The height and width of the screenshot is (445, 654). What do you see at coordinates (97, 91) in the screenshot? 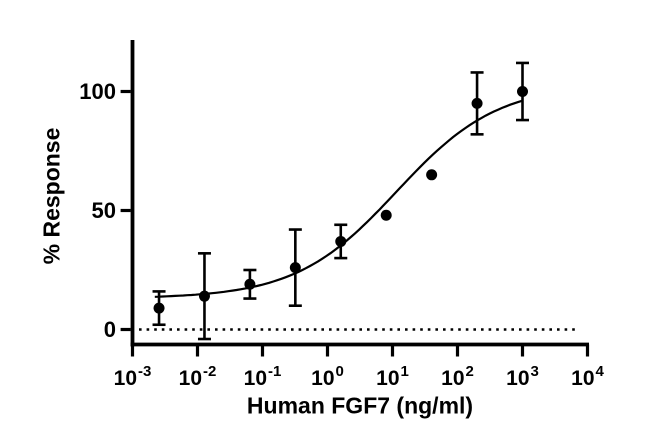
I see `y-tick-label: 100` at bounding box center [97, 91].